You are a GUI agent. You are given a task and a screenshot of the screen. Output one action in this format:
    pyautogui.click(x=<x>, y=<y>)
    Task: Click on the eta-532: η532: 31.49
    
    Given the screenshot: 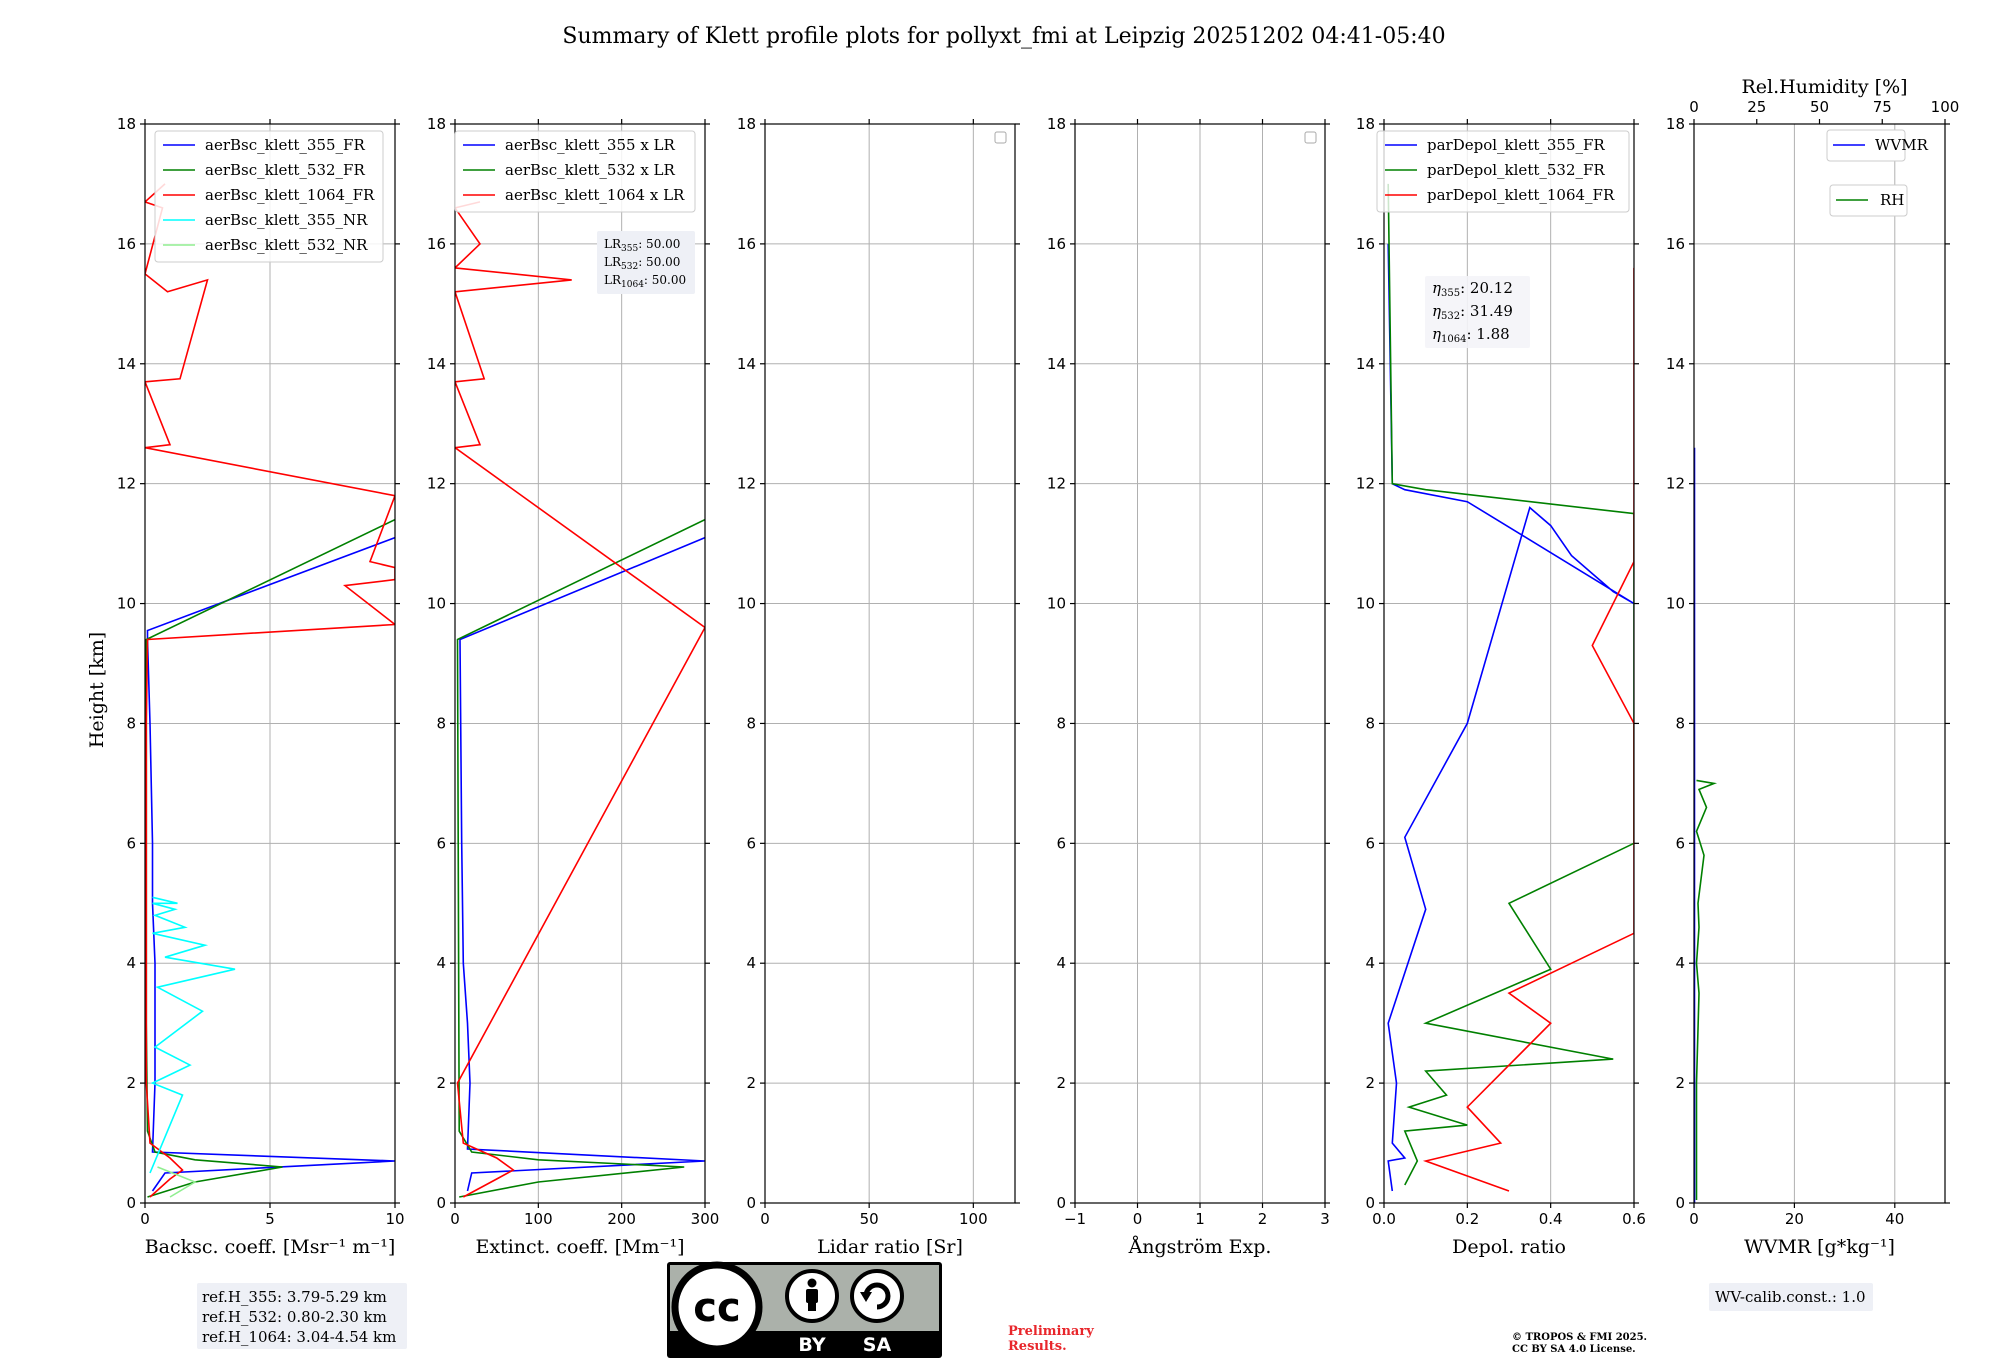 What is the action you would take?
    pyautogui.click(x=1472, y=312)
    